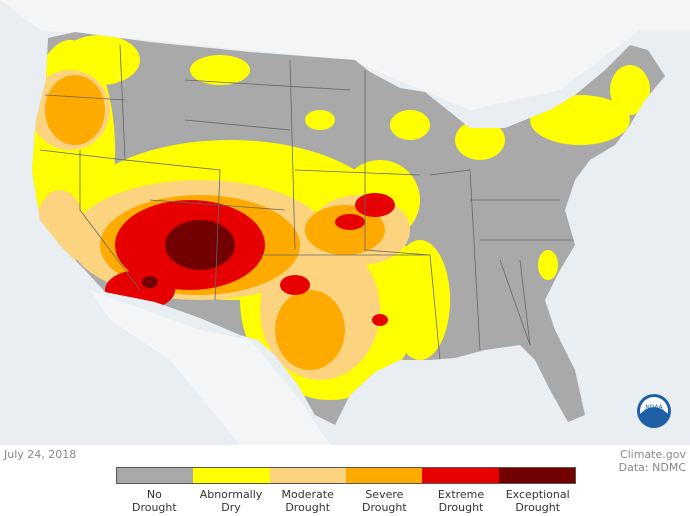  I want to click on legend-swatch-extreme, so click(460, 475).